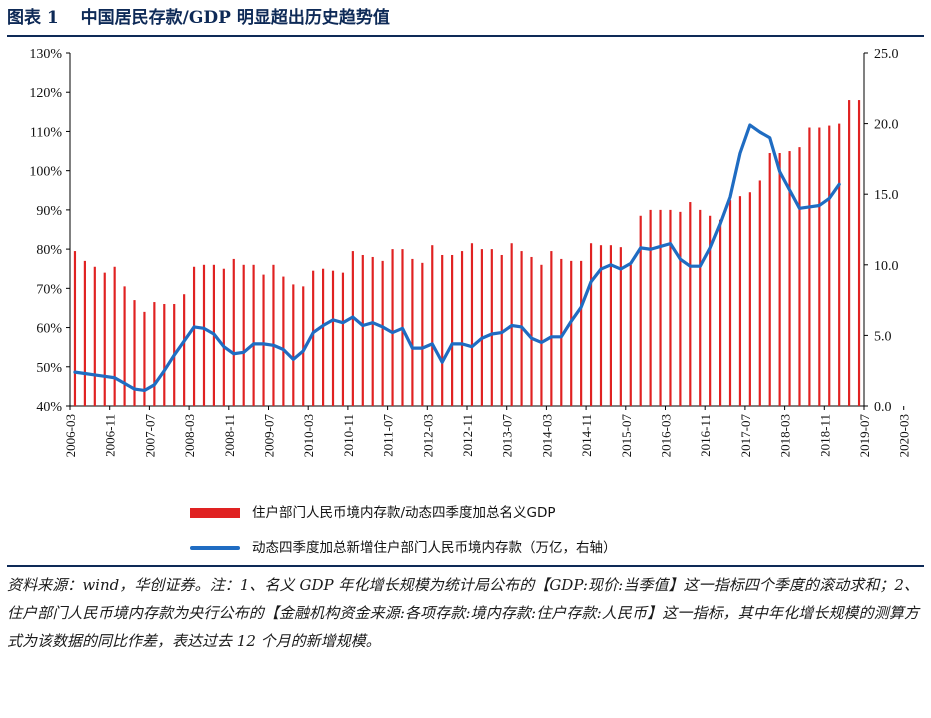 The image size is (931, 718). Describe the element at coordinates (883, 336) in the screenshot. I see `right-axis-tick-label: 5.0` at that location.